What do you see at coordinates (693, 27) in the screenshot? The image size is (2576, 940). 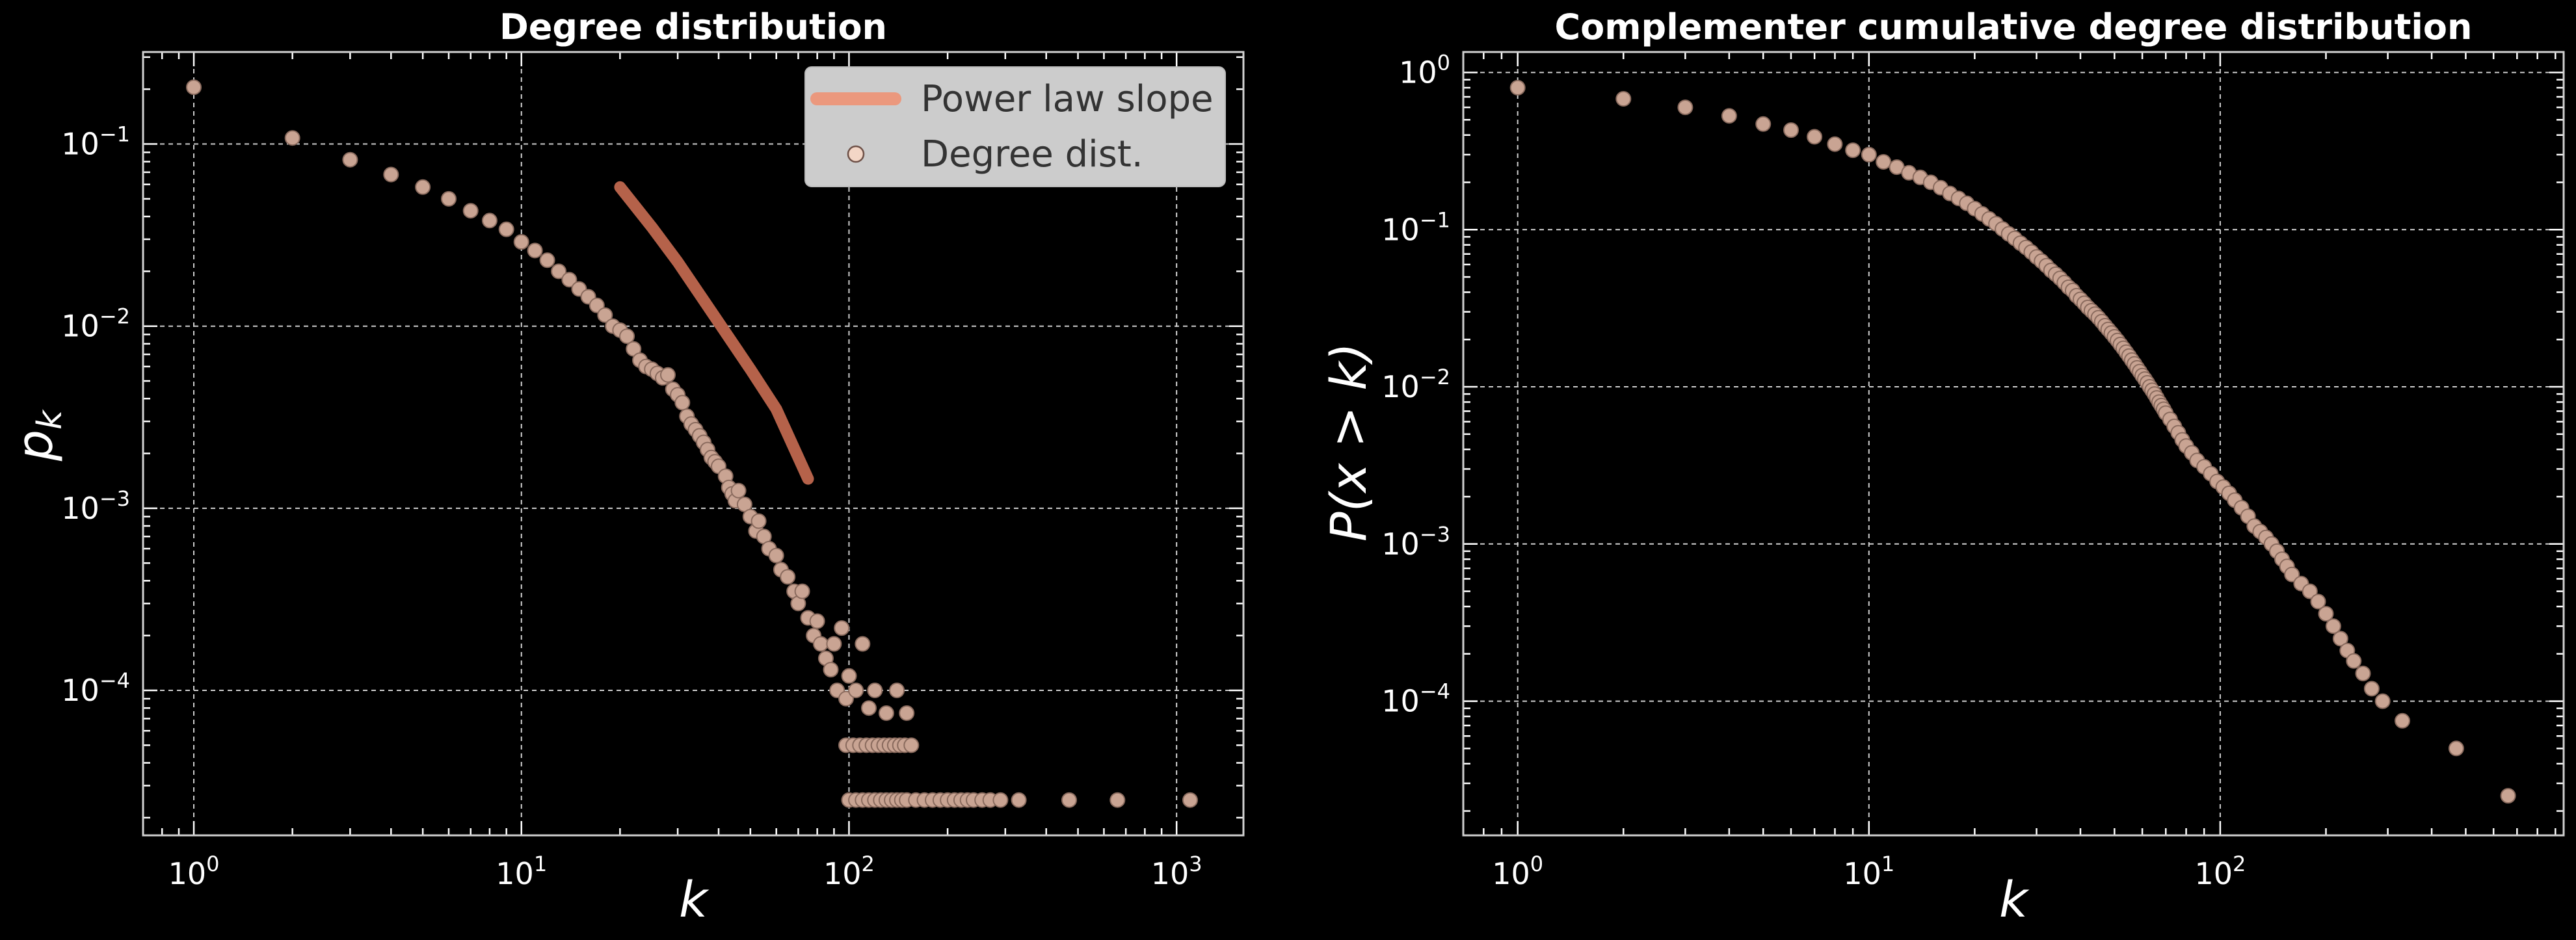 I see `left-chart-title: Degree distribution` at bounding box center [693, 27].